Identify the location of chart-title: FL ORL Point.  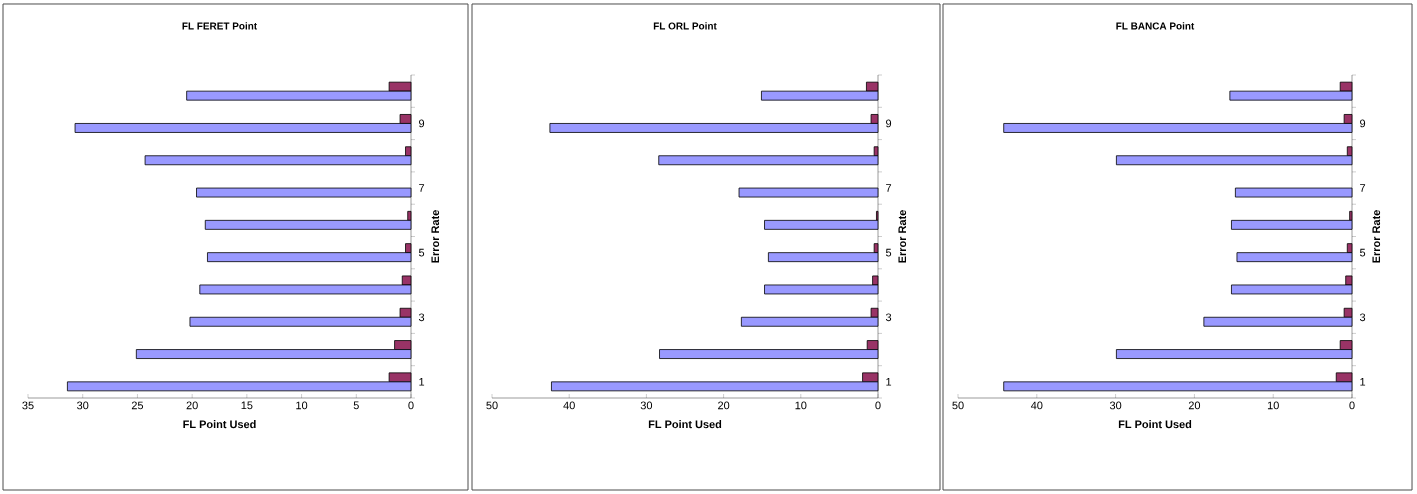
(685, 26).